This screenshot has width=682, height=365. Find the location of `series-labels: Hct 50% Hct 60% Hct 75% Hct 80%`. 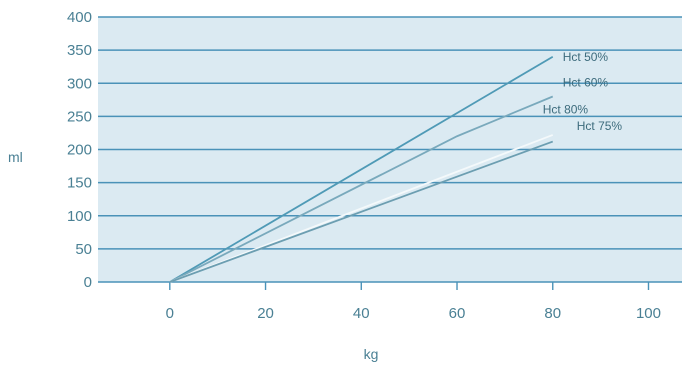

series-labels: Hct 50% Hct 60% Hct 75% Hct 80% is located at coordinates (583, 91).